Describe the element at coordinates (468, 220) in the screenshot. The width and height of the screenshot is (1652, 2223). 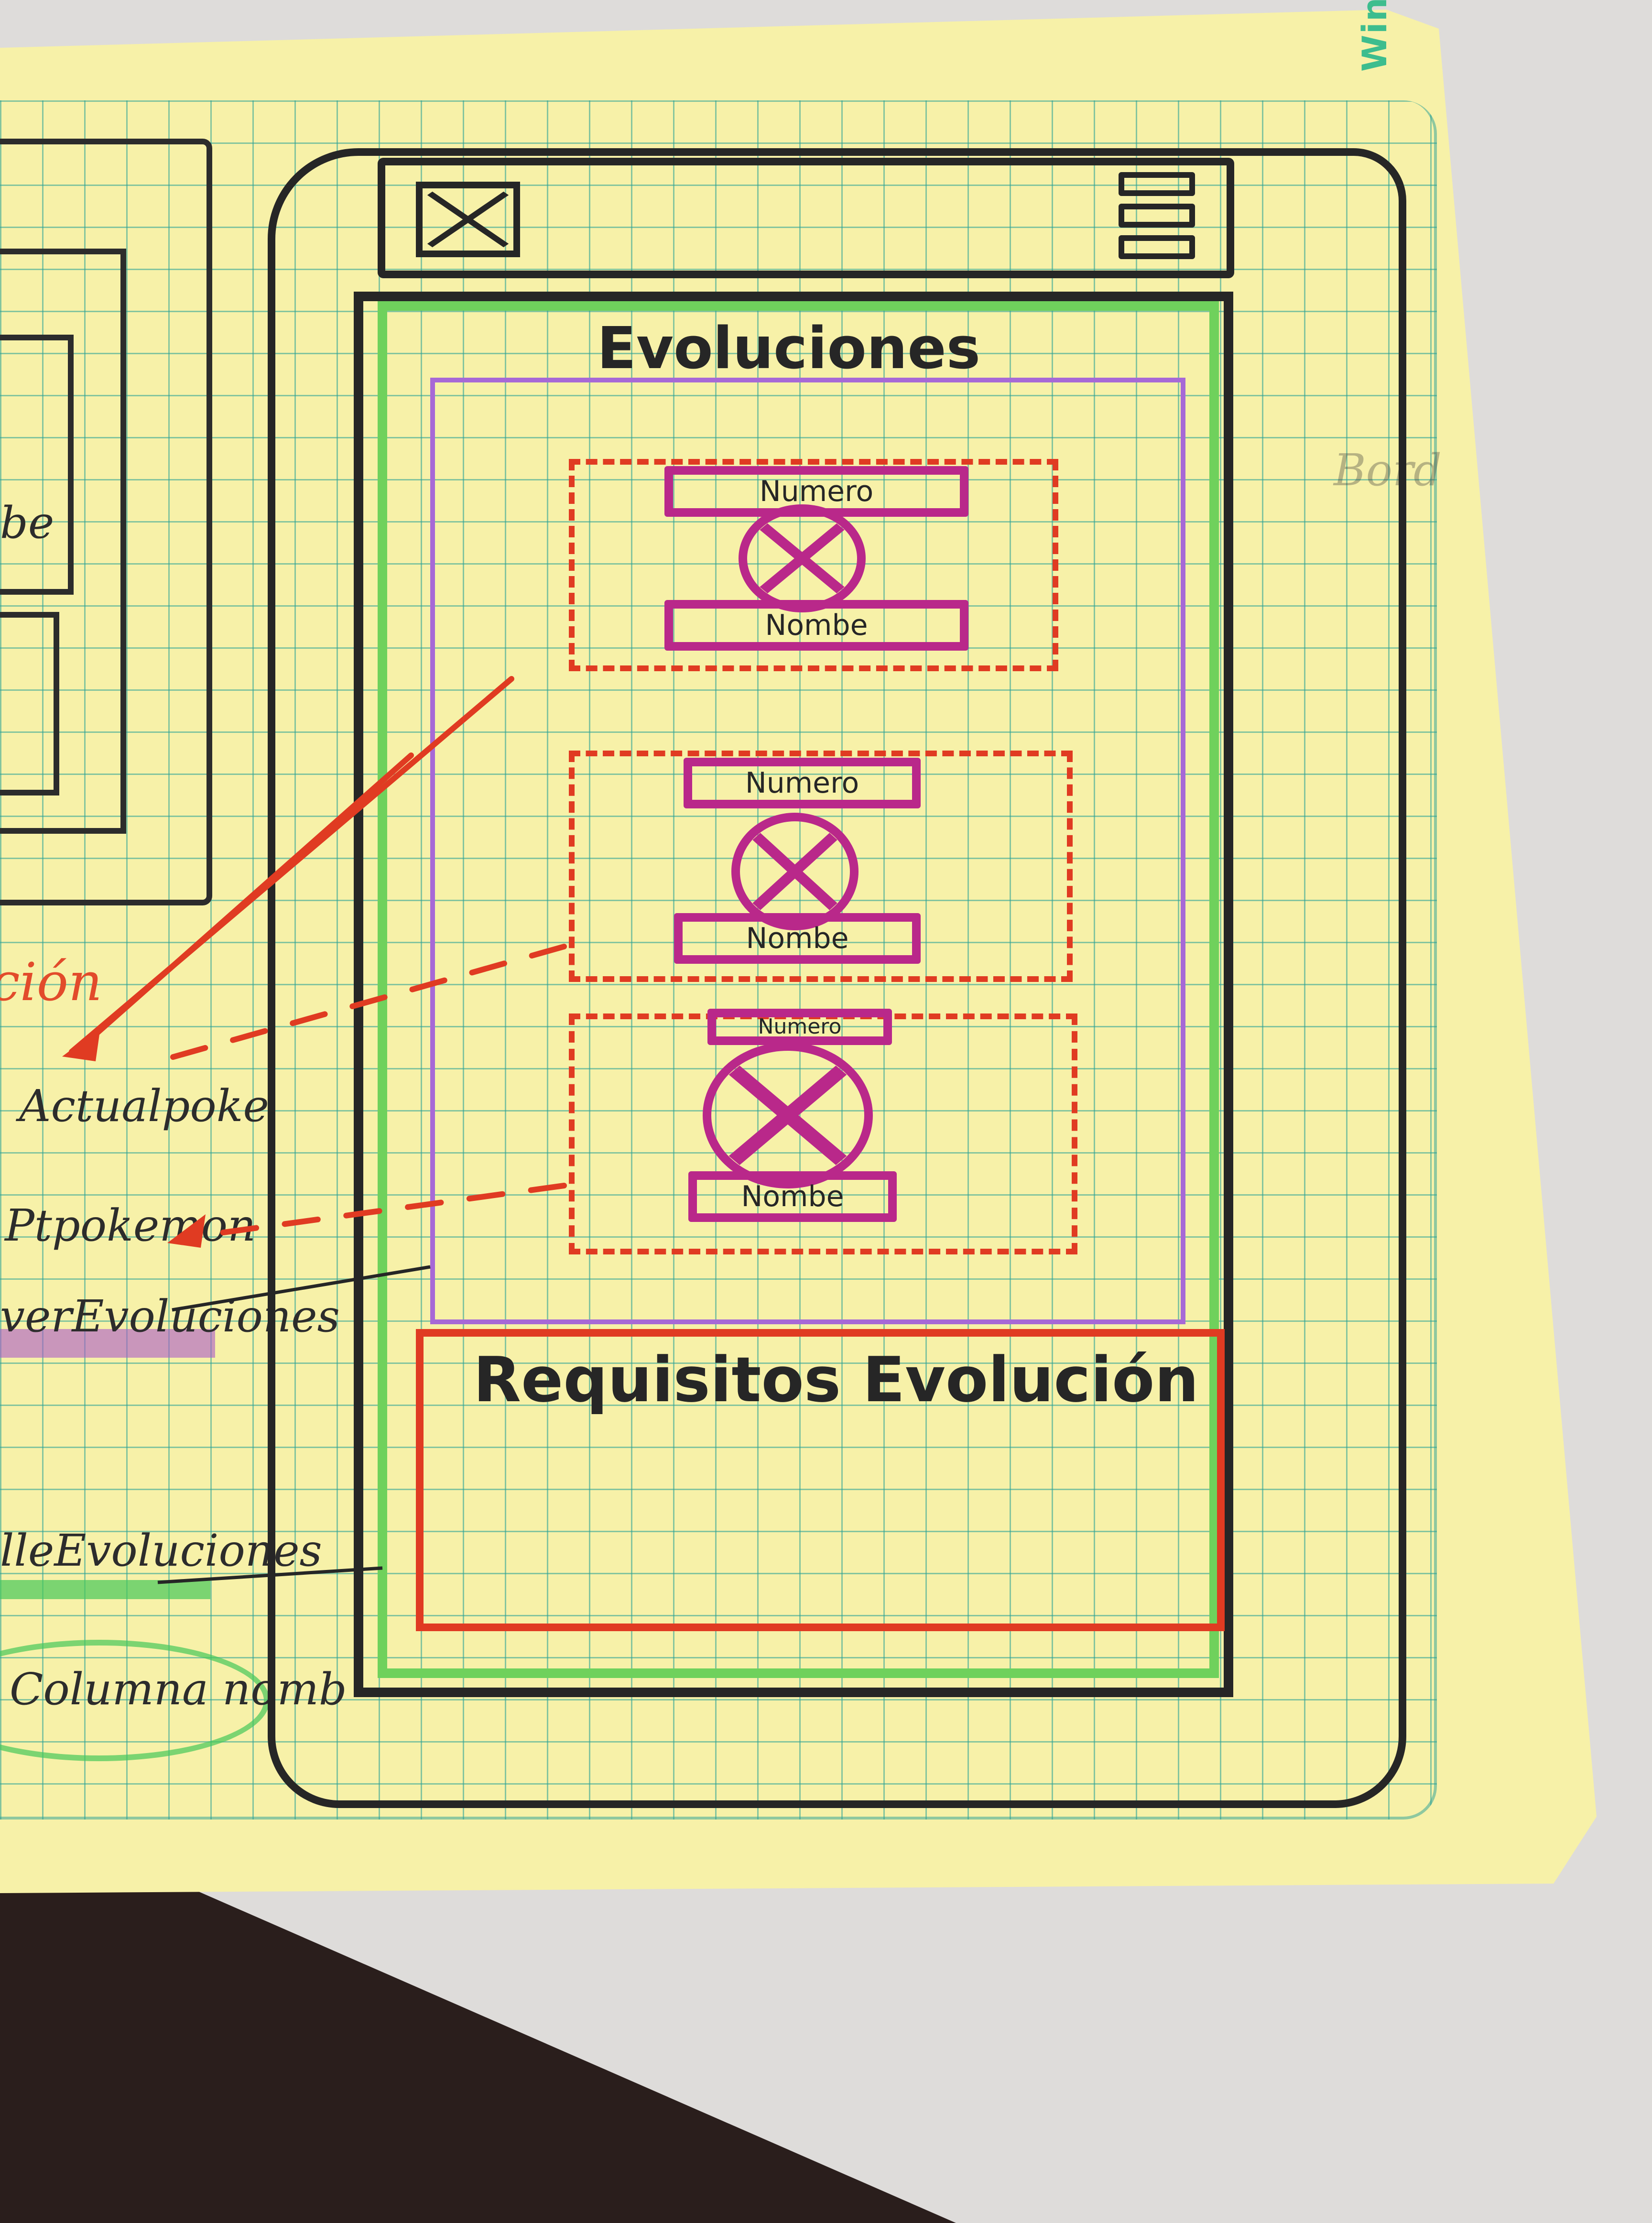
I see `logo-placeholder-icon` at that location.